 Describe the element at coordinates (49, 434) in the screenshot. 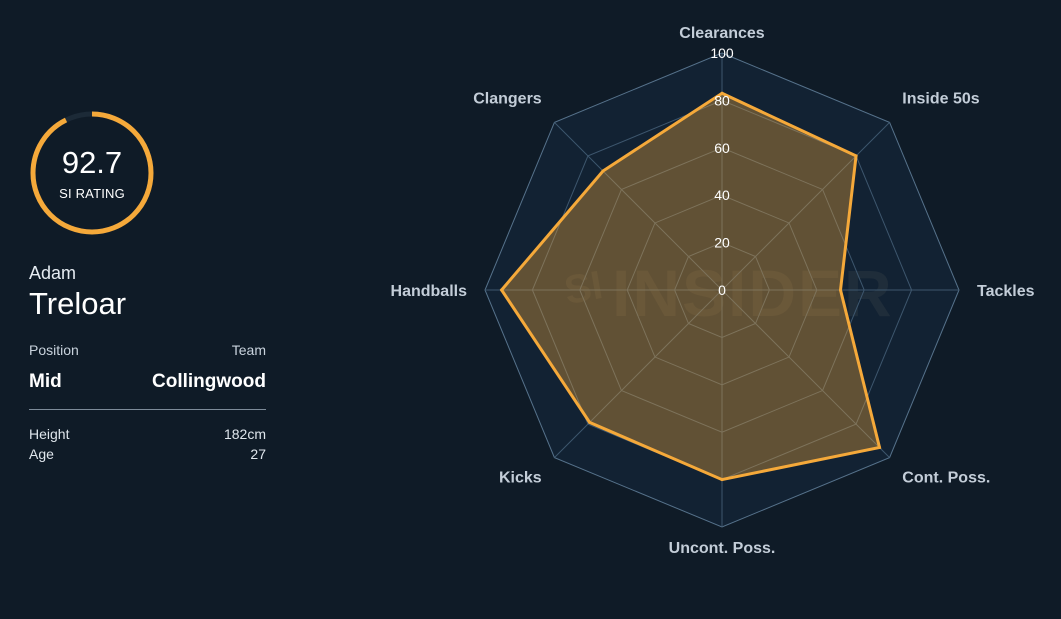

I see `height-label: Height` at that location.